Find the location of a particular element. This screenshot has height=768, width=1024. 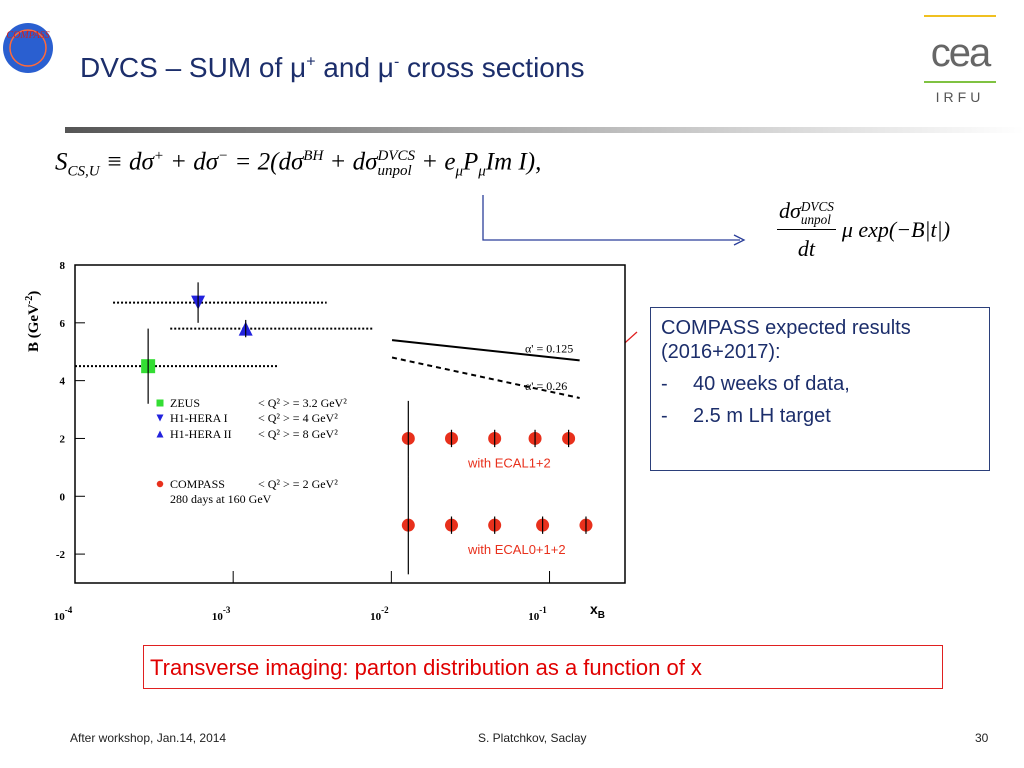

y-axis-label-end: ) is located at coordinates (34, 293).